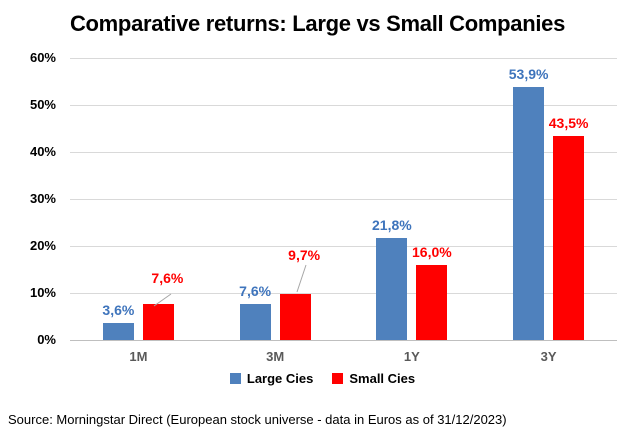  I want to click on y-axis-tick-label: 0%, so click(46, 339).